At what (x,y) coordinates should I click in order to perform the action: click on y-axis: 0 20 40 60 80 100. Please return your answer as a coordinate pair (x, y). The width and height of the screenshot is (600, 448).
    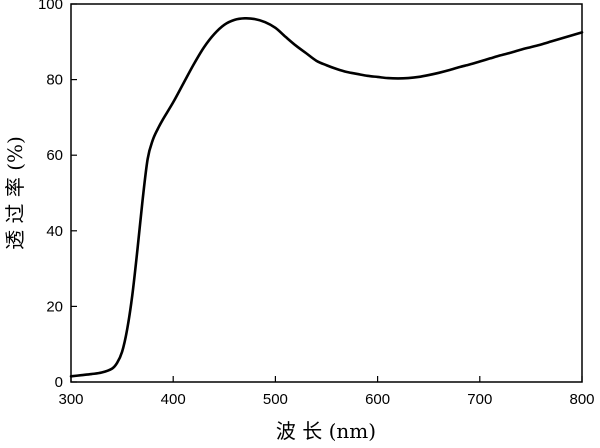
    Looking at the image, I should click on (57, 195).